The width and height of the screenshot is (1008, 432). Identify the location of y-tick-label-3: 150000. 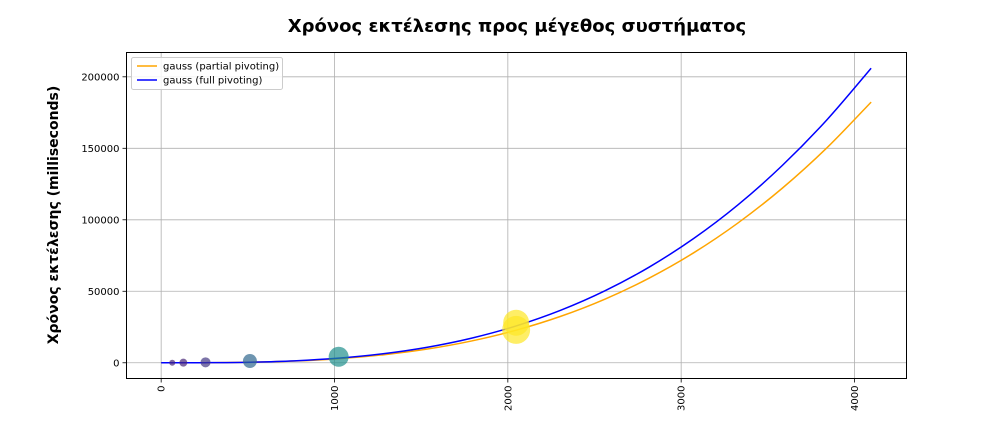
(100, 149).